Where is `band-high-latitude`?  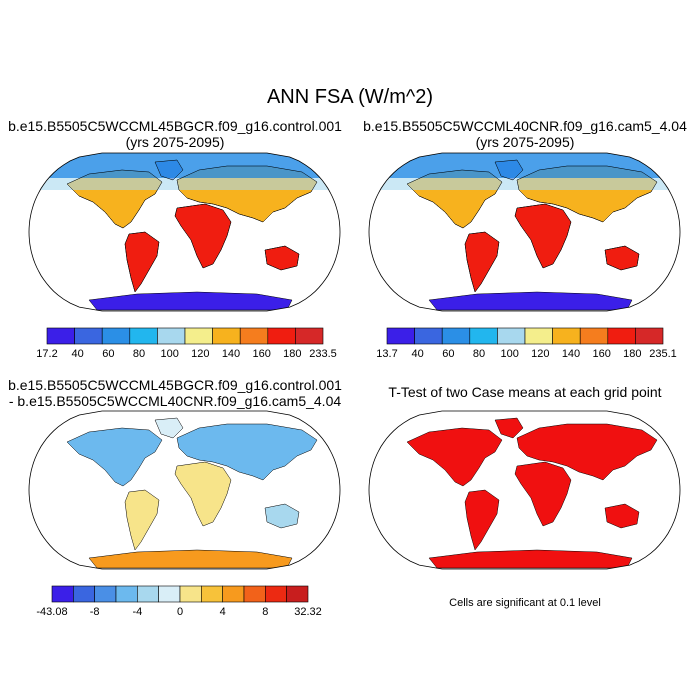
band-high-latitude is located at coordinates (184, 165).